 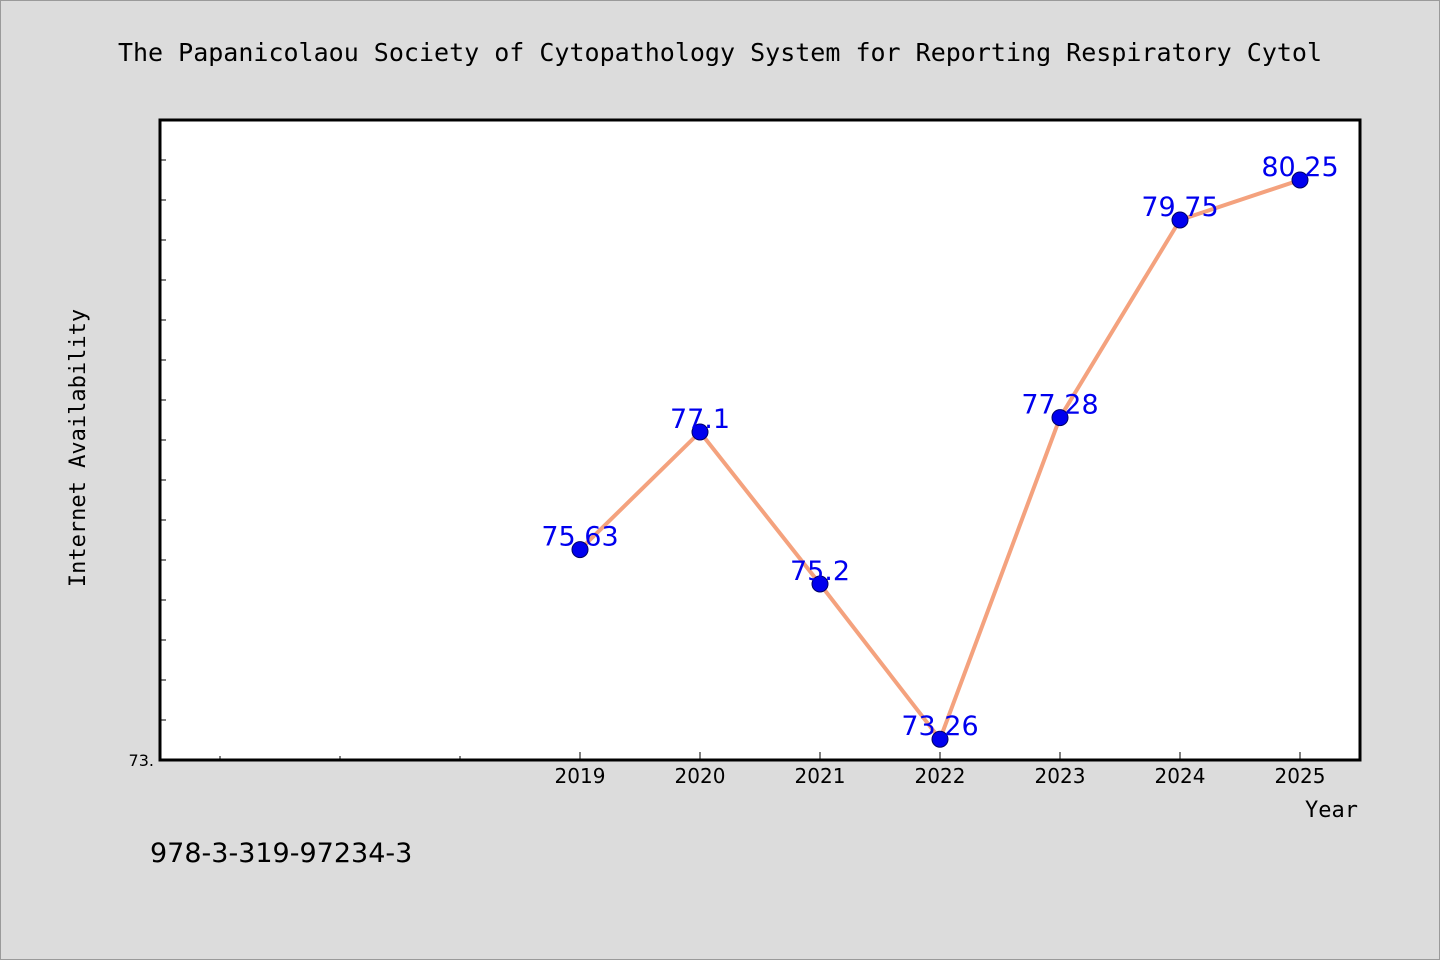 I want to click on x-tick-labels: 2019 2020 2021 2022 2023 2024 2025, so click(x=940, y=776).